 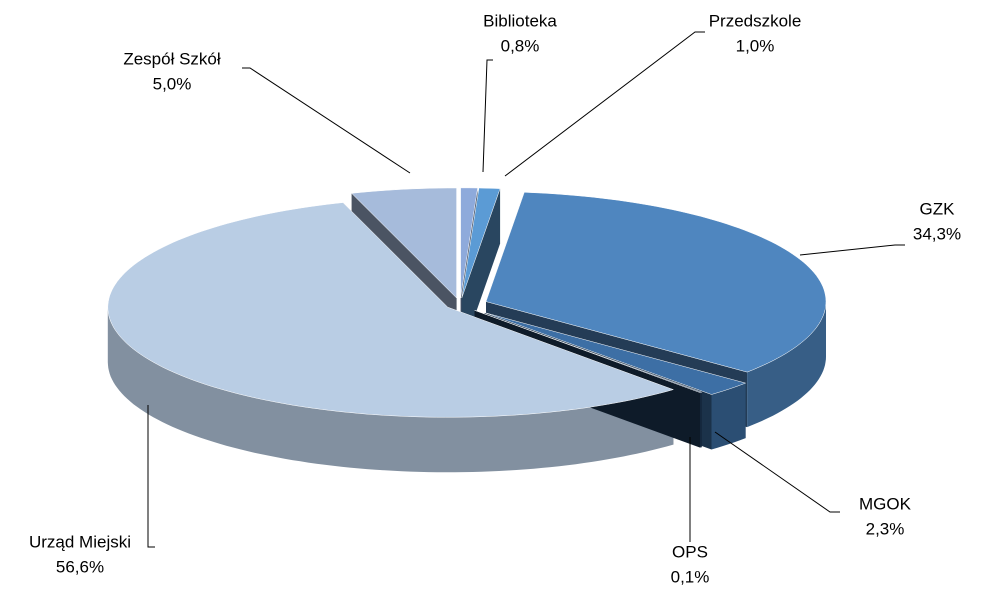 I want to click on value-label: 34,3%, so click(x=937, y=233).